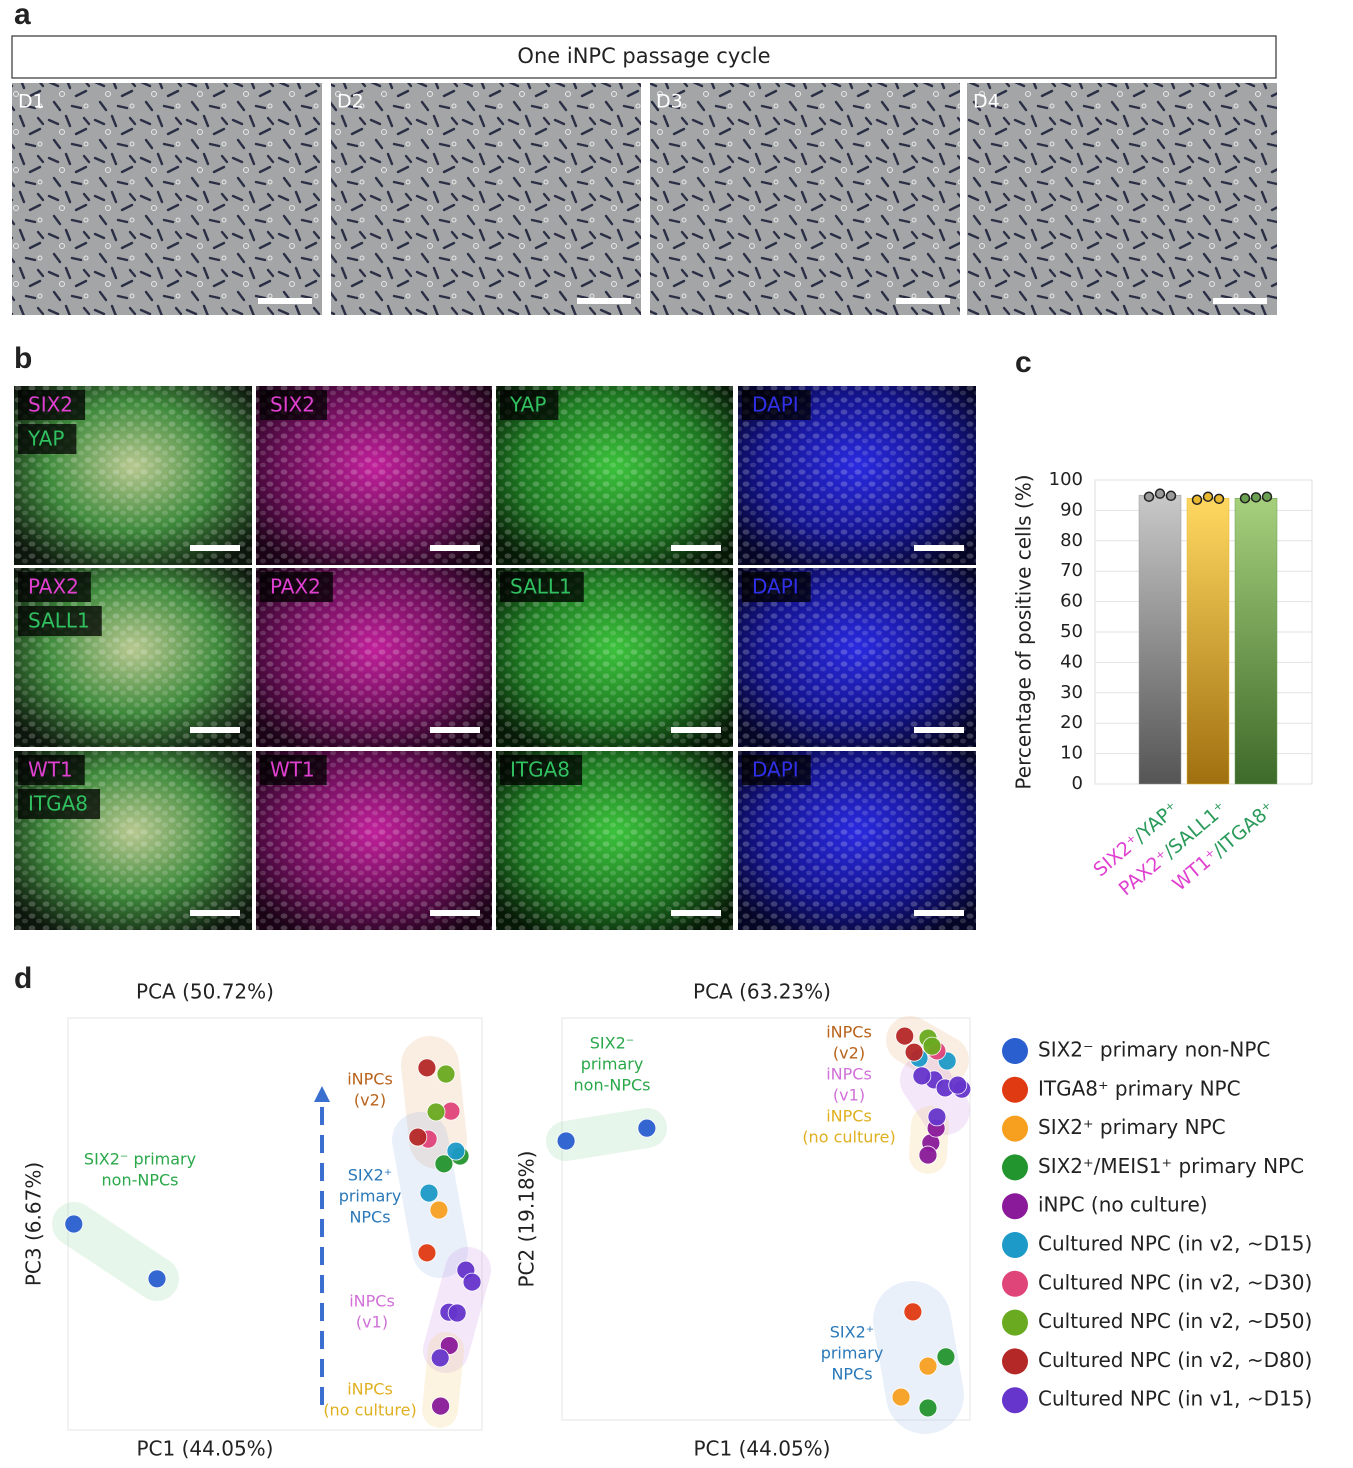  I want to click on plot-title: PCA (50.72%), so click(205, 992).